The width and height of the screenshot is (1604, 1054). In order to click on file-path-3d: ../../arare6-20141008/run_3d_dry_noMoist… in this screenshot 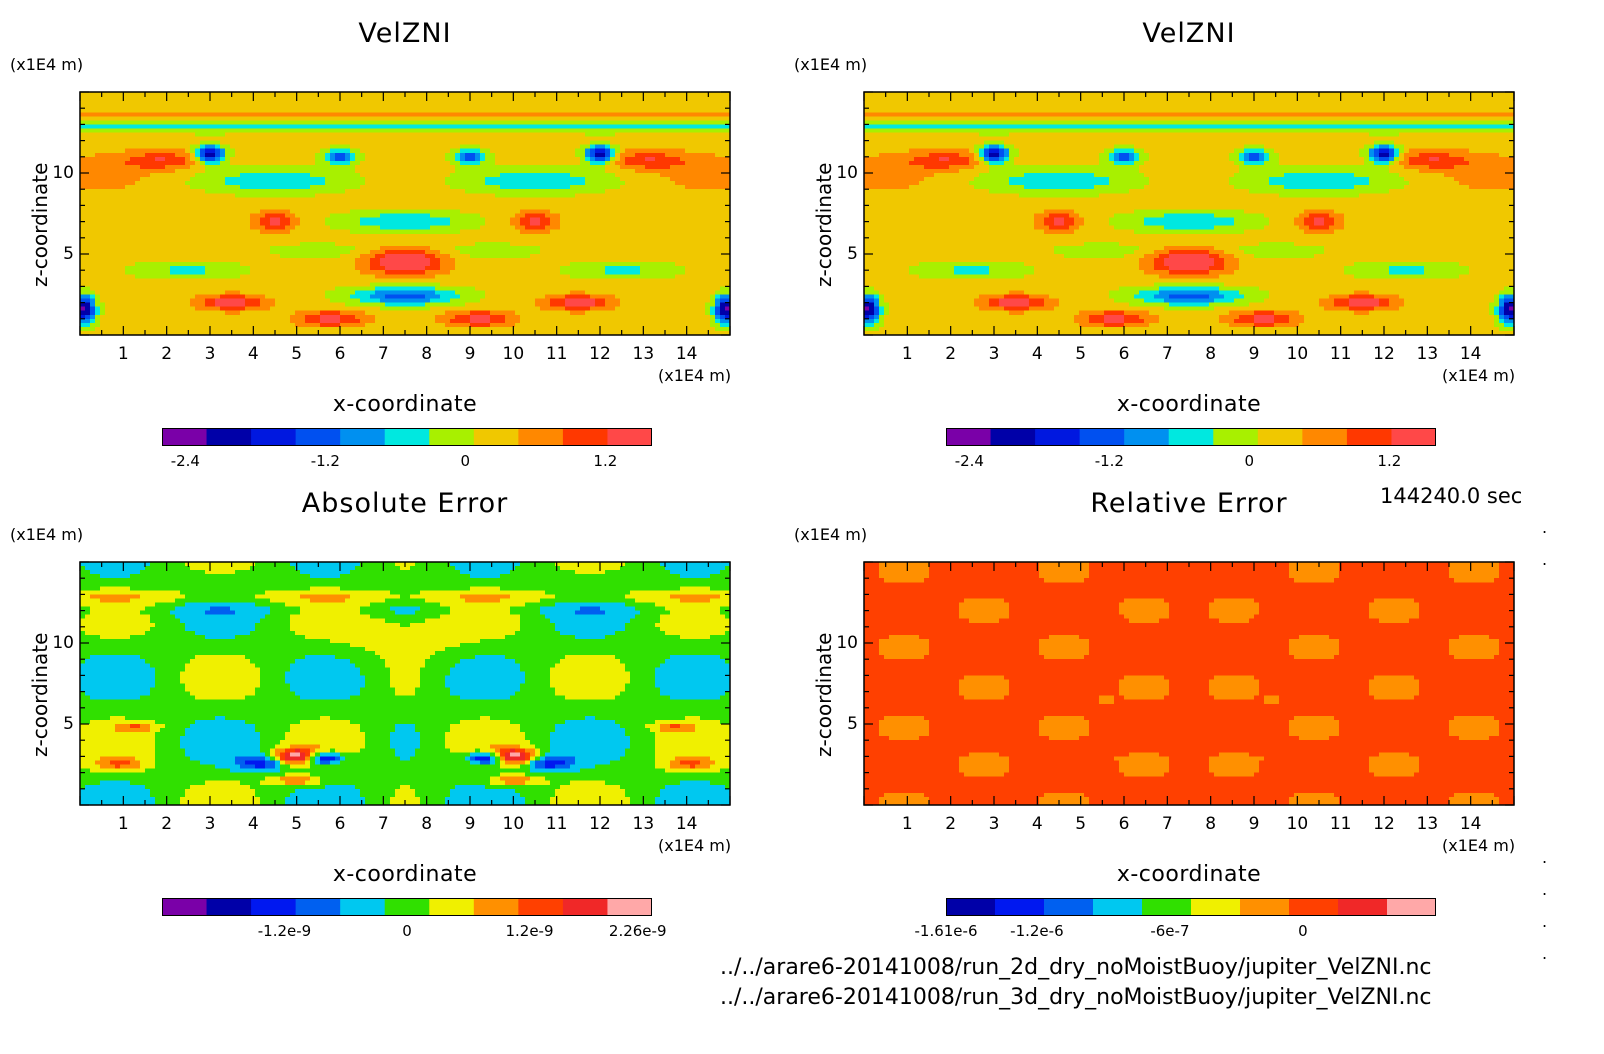, I will do `click(1076, 997)`.